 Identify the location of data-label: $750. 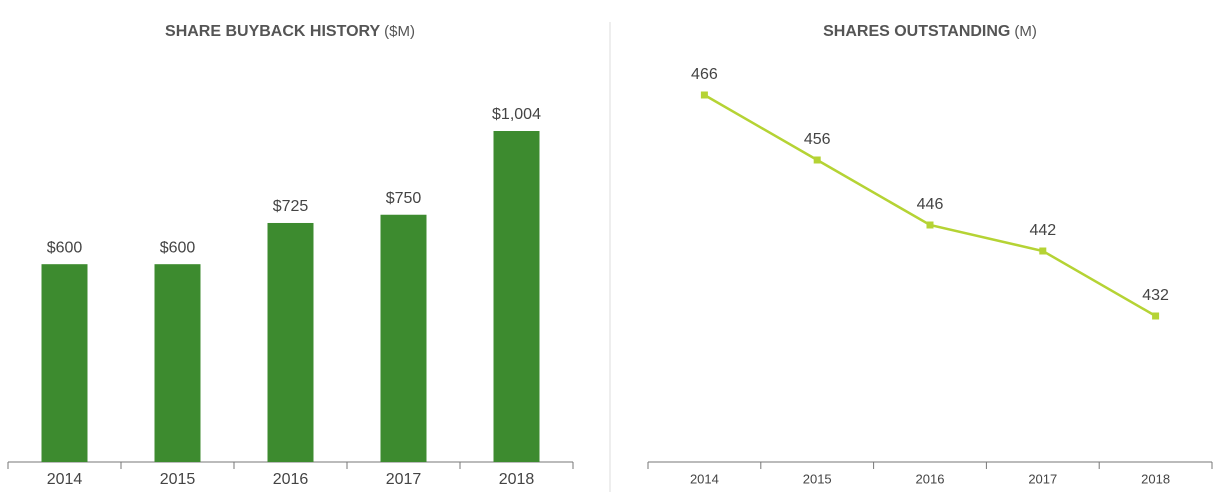
(404, 198).